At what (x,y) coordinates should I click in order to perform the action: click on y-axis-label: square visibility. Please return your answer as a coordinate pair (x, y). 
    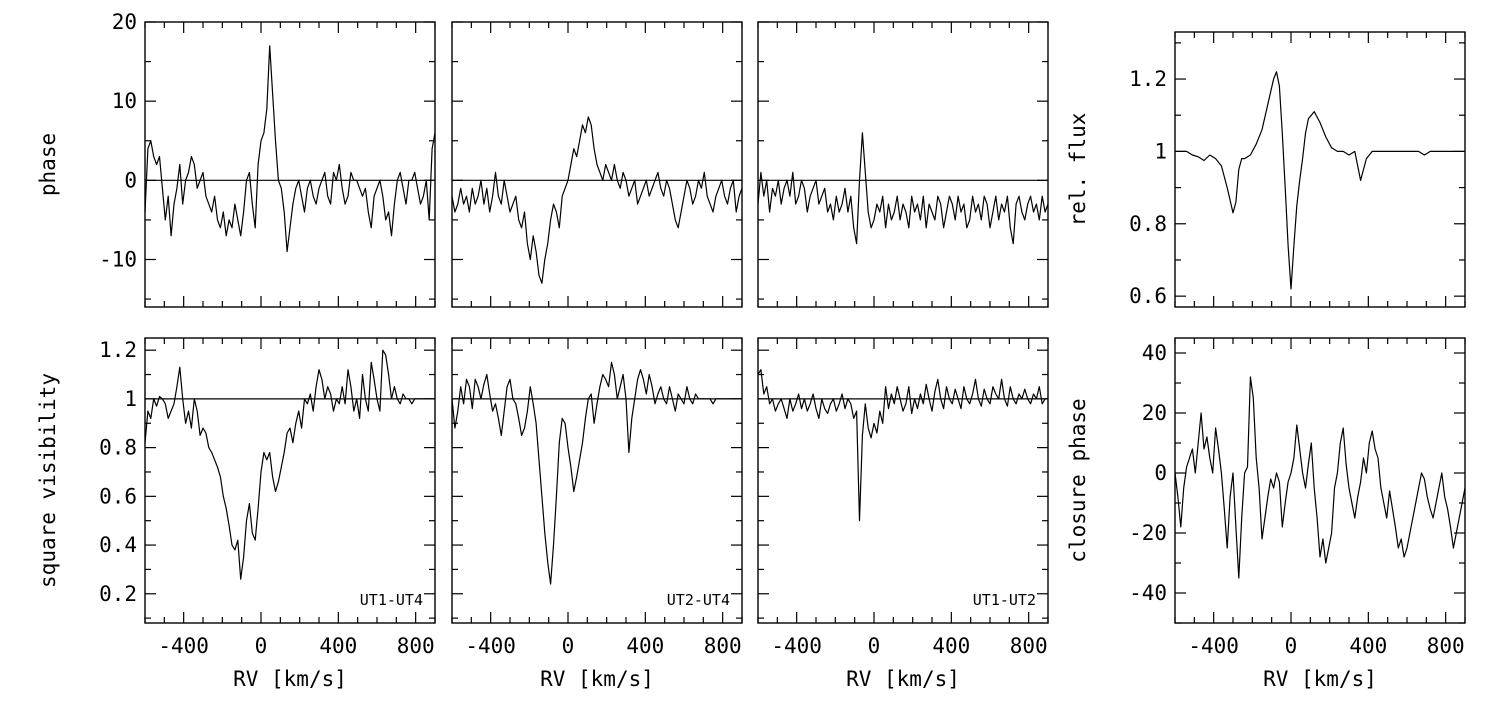
    Looking at the image, I should click on (48, 480).